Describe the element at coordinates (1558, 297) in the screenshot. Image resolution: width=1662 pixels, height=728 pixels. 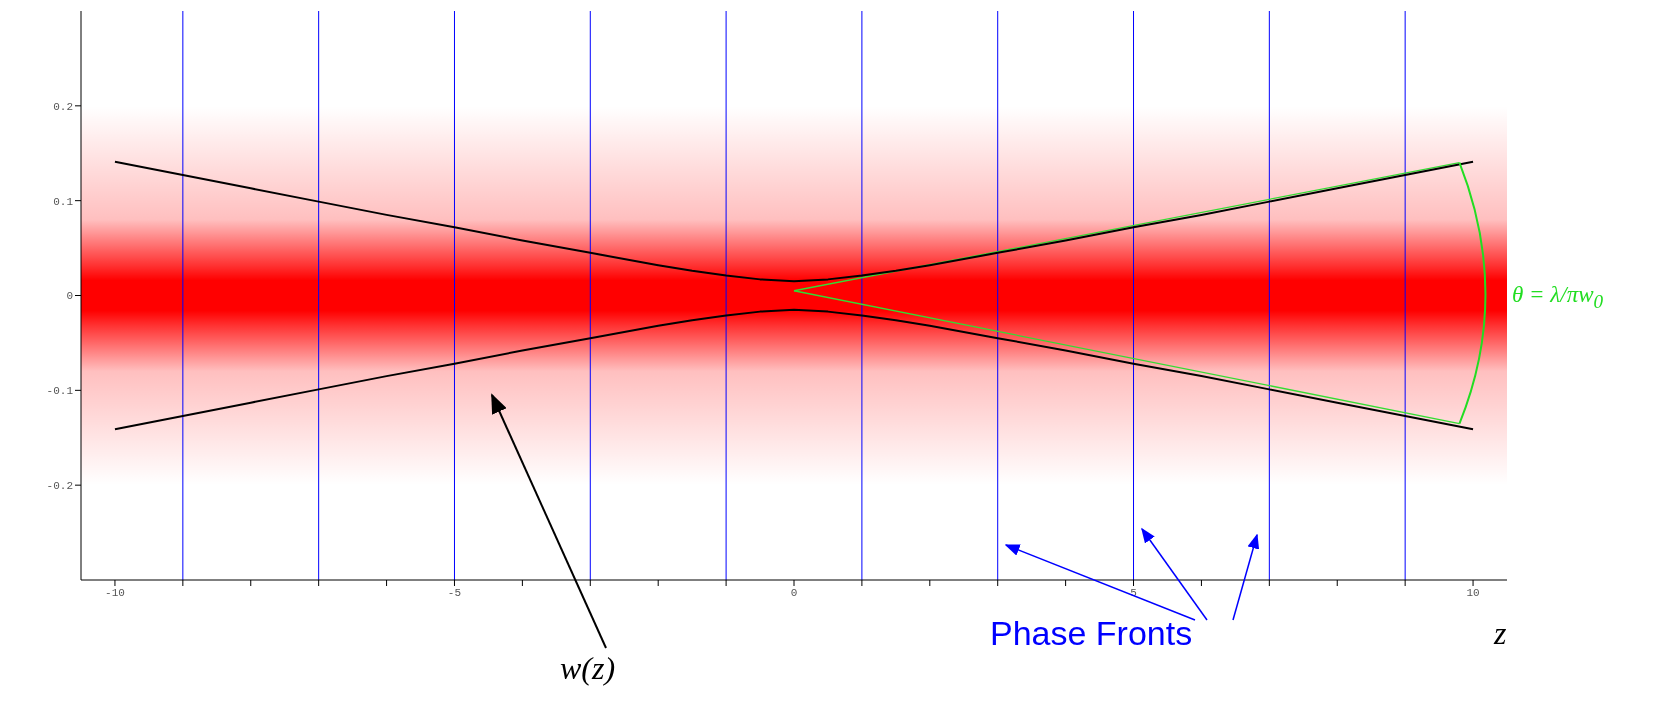
I see `text: θ = λ/πw$_{0}$` at that location.